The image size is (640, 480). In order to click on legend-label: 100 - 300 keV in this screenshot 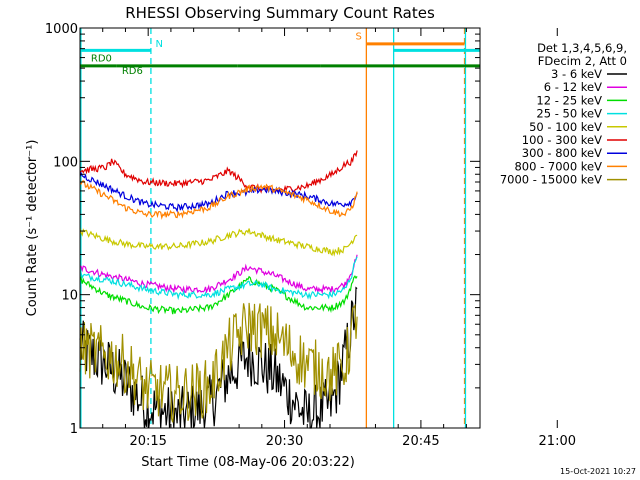, I will do `click(562, 140)`.